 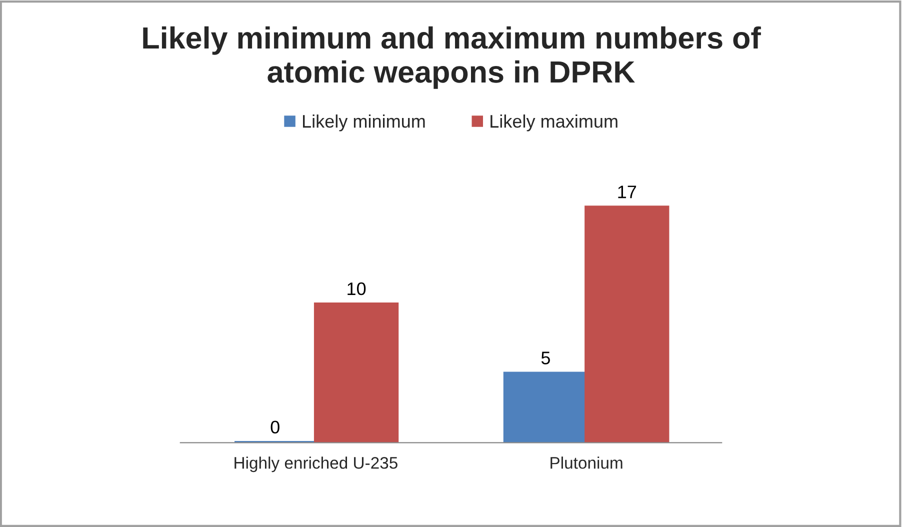 What do you see at coordinates (275, 427) in the screenshot?
I see `data-label: 0` at bounding box center [275, 427].